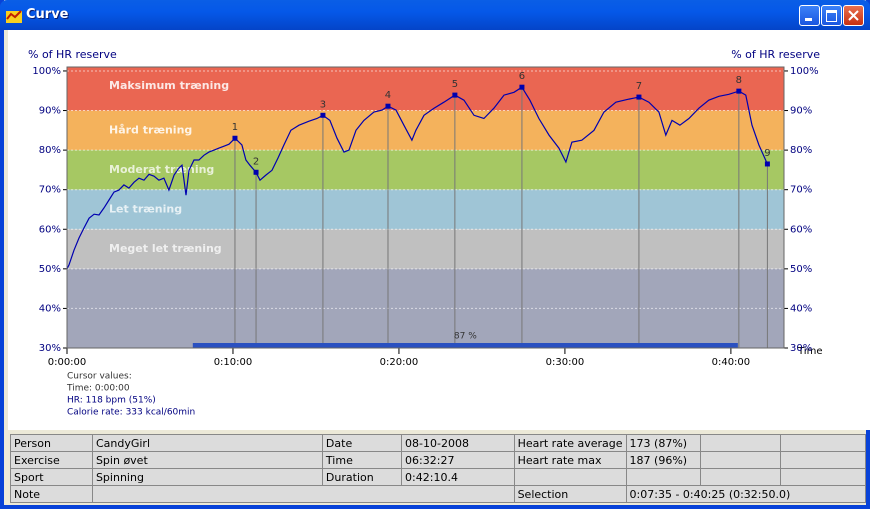 The height and width of the screenshot is (513, 870). I want to click on marker-label: 8, so click(739, 80).